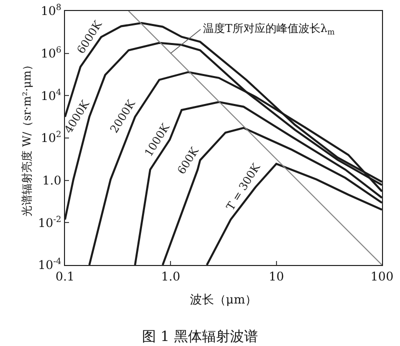  Describe the element at coordinates (51, 10) in the screenshot. I see `y-tick-label: 10$^{8}$` at that location.